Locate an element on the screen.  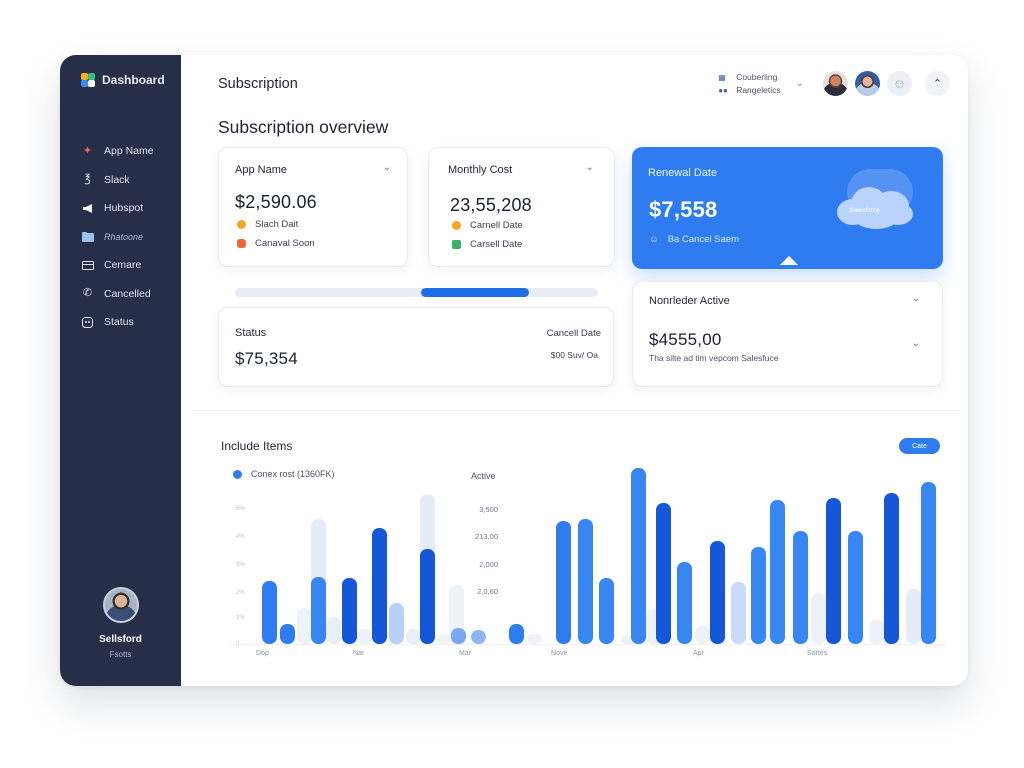
chart-legend: Conex rost (1360FK) is located at coordinates (284, 474).